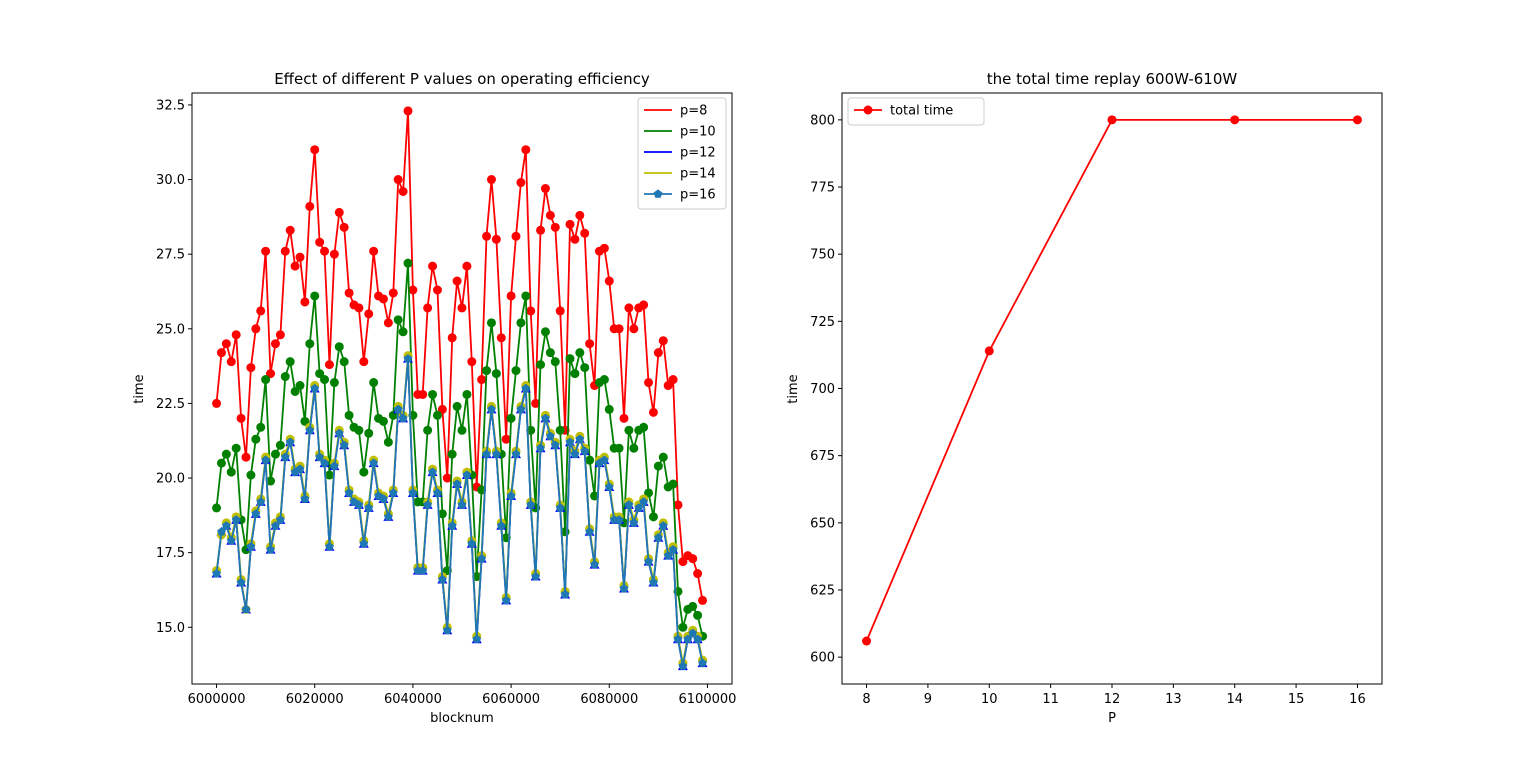 Image resolution: width=1536 pixels, height=771 pixels. Describe the element at coordinates (822, 389) in the screenshot. I see `y-tick-label: 700` at that location.